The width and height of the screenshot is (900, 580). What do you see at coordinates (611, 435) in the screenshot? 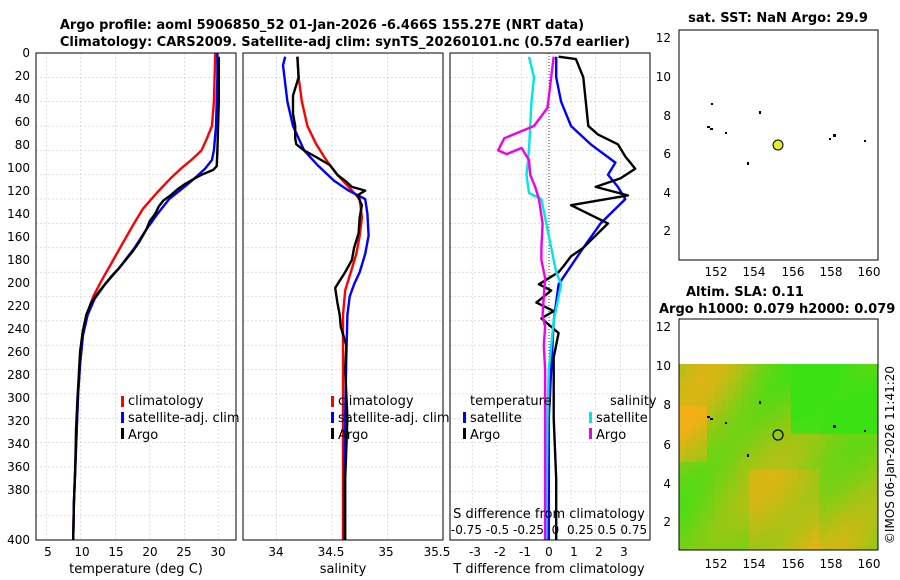
I see `legend-label-s-argo: Argo` at bounding box center [611, 435].